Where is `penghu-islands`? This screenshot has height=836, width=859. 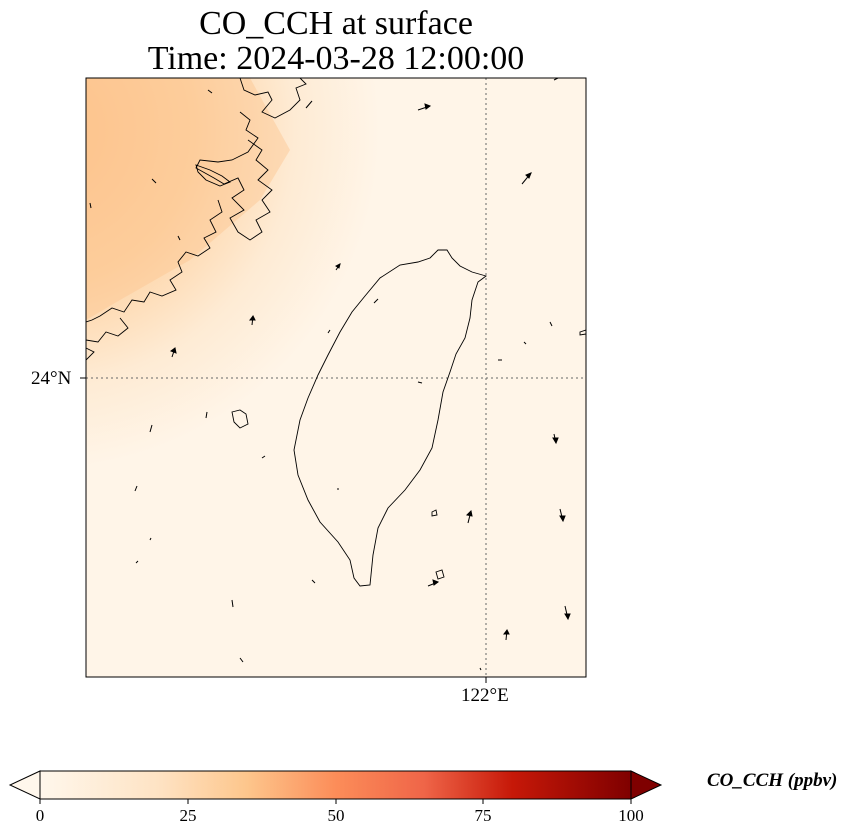
penghu-islands is located at coordinates (240, 419).